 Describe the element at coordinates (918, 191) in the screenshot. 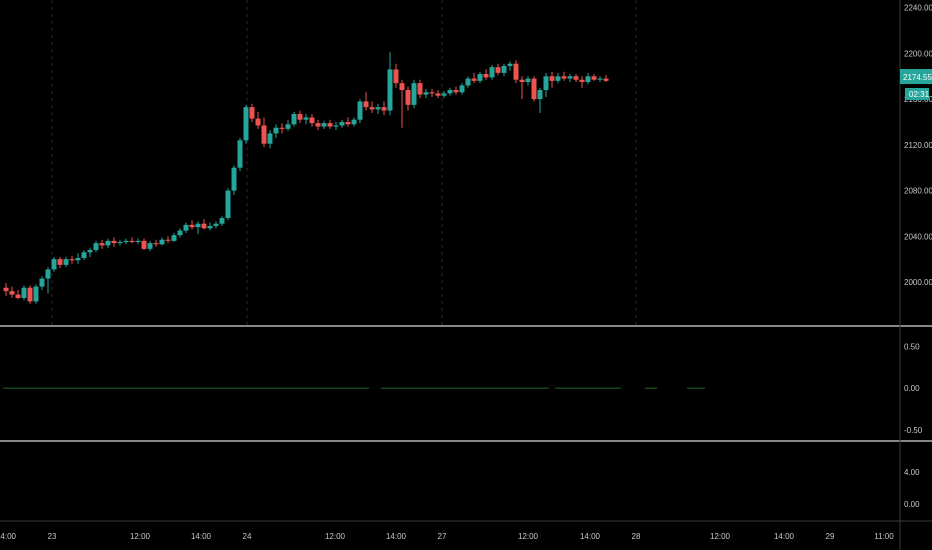

I see `price-tick-label: 2080.00` at that location.